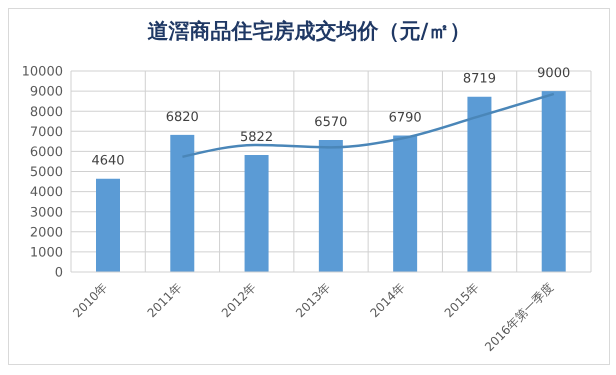  What do you see at coordinates (46, 152) in the screenshot?
I see `y-tick-label: 6000` at bounding box center [46, 152].